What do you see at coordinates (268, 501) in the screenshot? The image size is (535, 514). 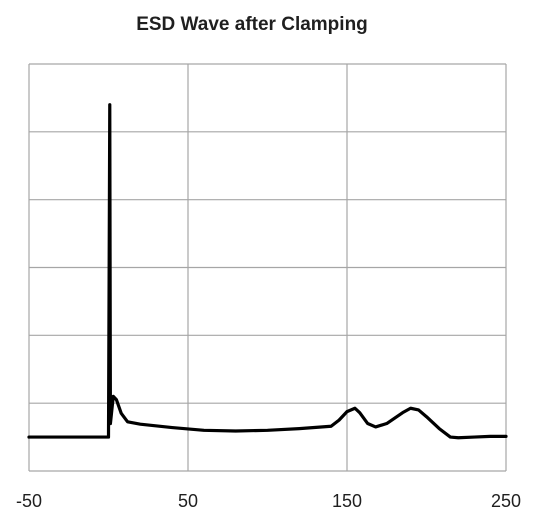 I see `x-tick-labels: -50 50 150 250` at bounding box center [268, 501].